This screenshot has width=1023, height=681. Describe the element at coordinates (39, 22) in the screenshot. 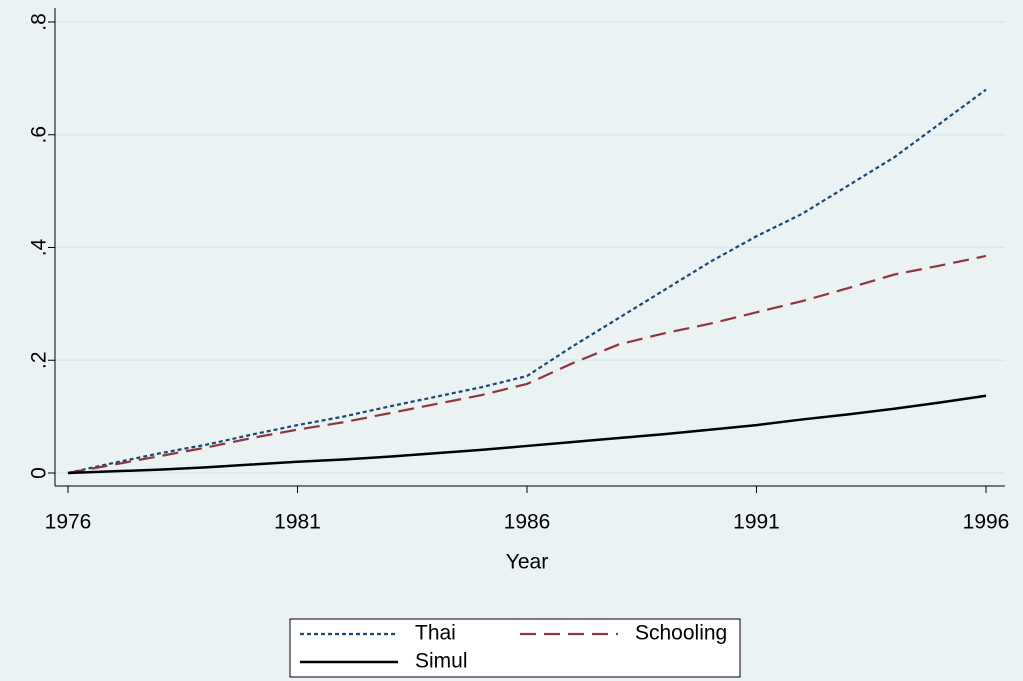

I see `y-tick-label: .8` at that location.